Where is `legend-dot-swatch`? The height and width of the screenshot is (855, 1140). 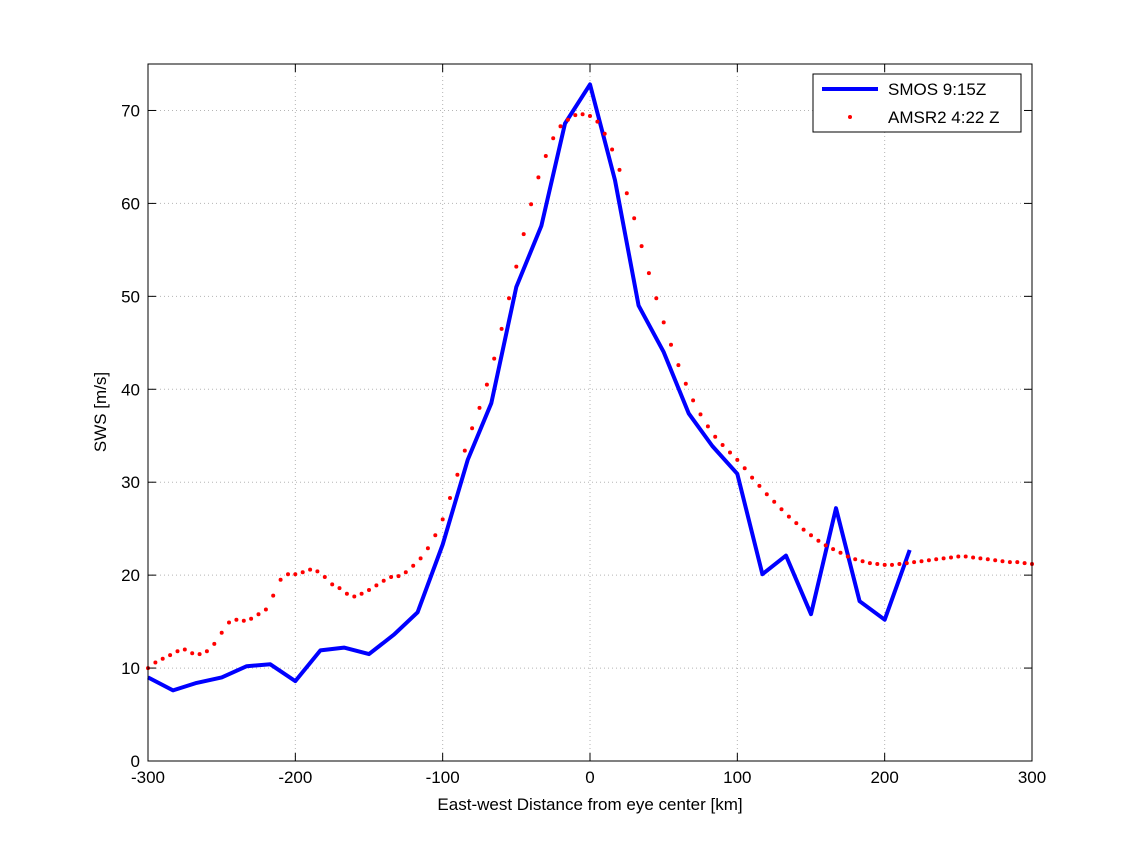 legend-dot-swatch is located at coordinates (850, 117).